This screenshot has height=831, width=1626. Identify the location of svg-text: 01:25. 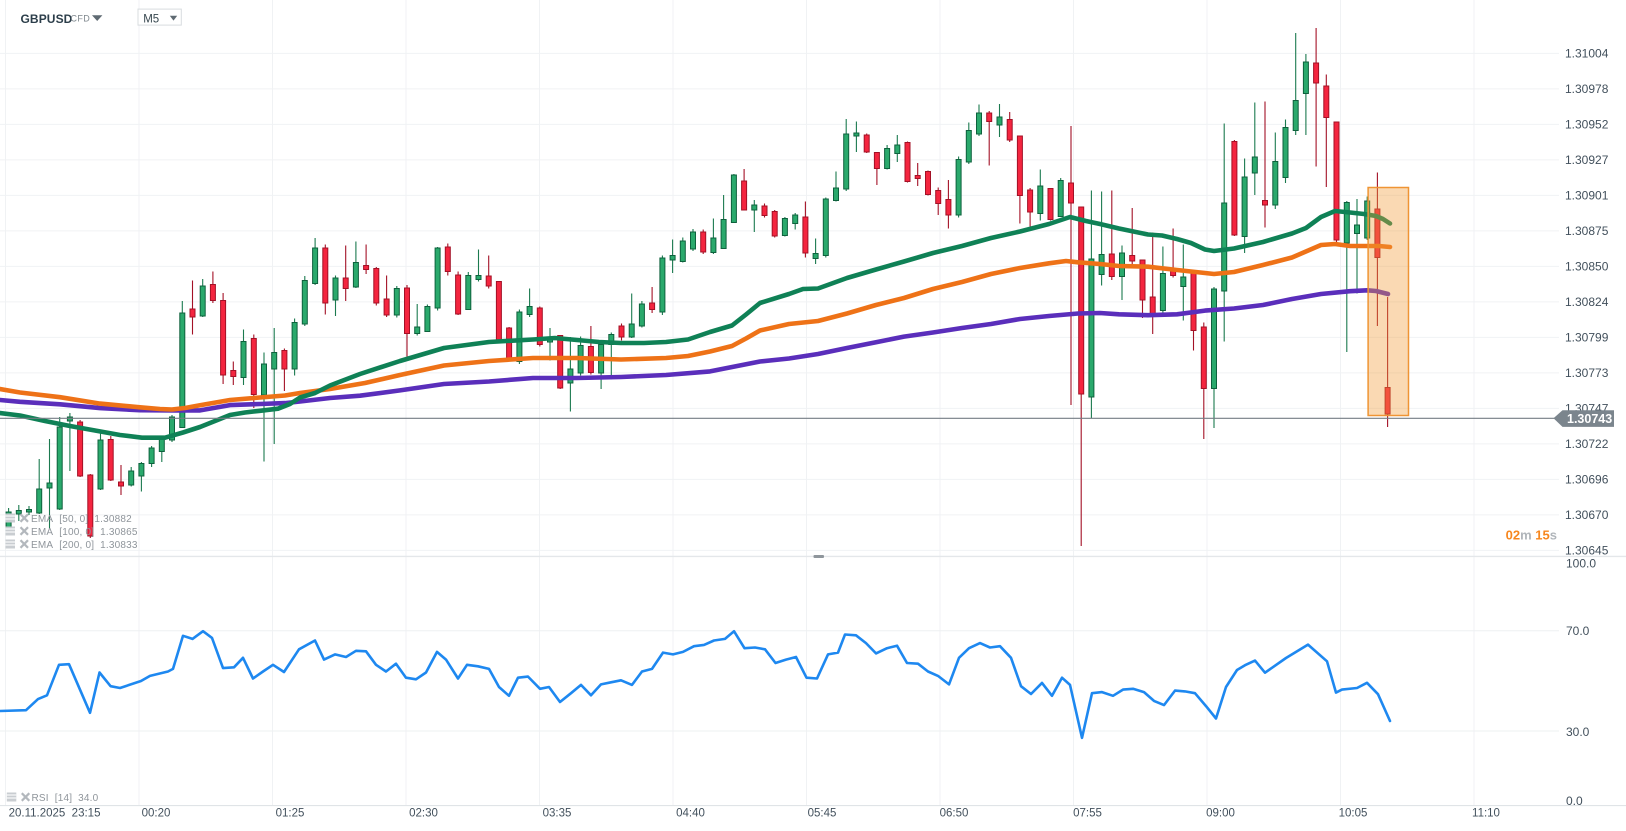
(290, 814).